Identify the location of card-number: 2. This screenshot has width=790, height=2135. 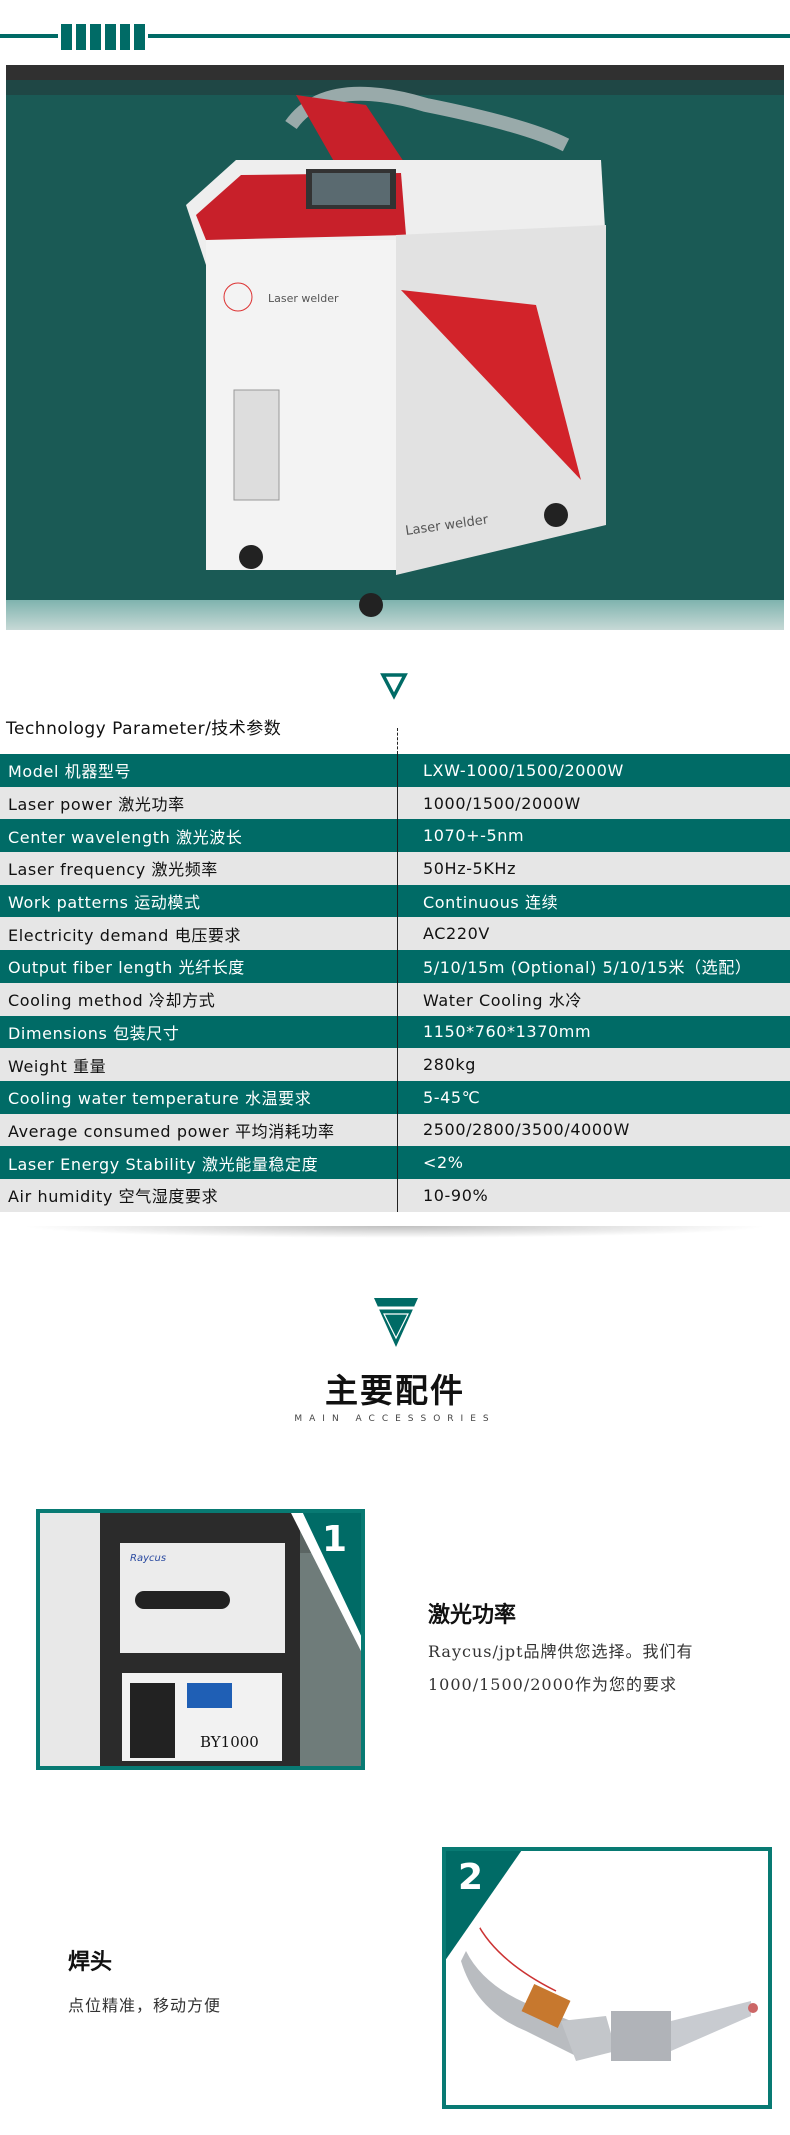
(471, 1877).